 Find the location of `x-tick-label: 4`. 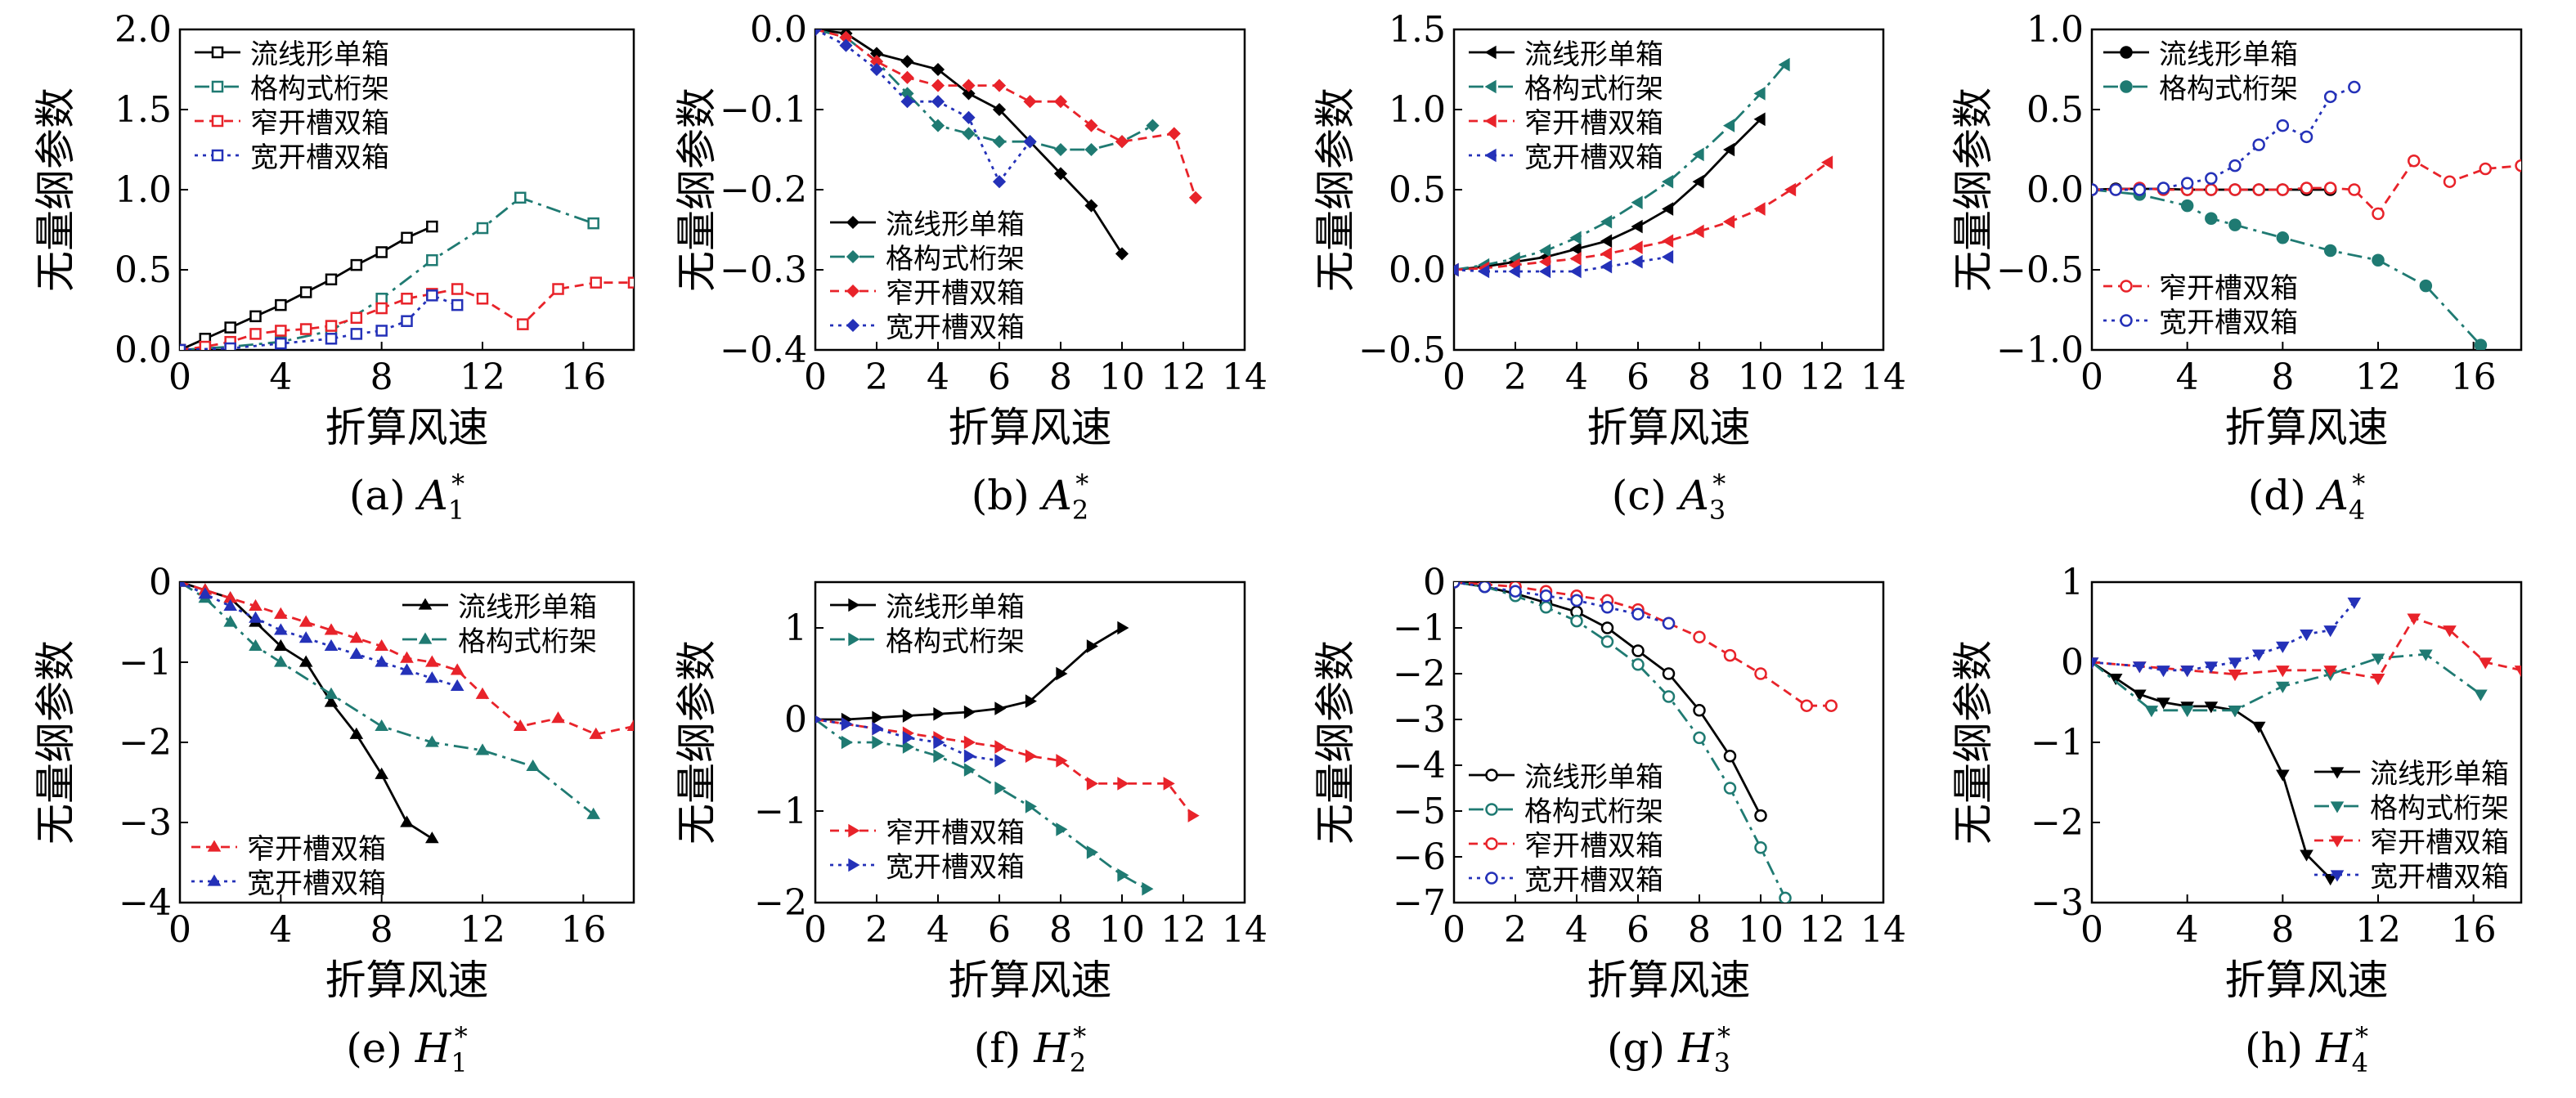

x-tick-label: 4 is located at coordinates (938, 930).